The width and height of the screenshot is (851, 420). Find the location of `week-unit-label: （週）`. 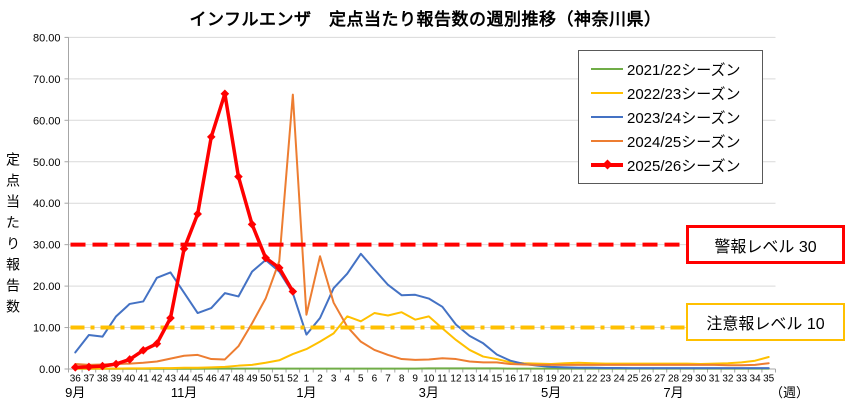

week-unit-label: （週） is located at coordinates (789, 392).